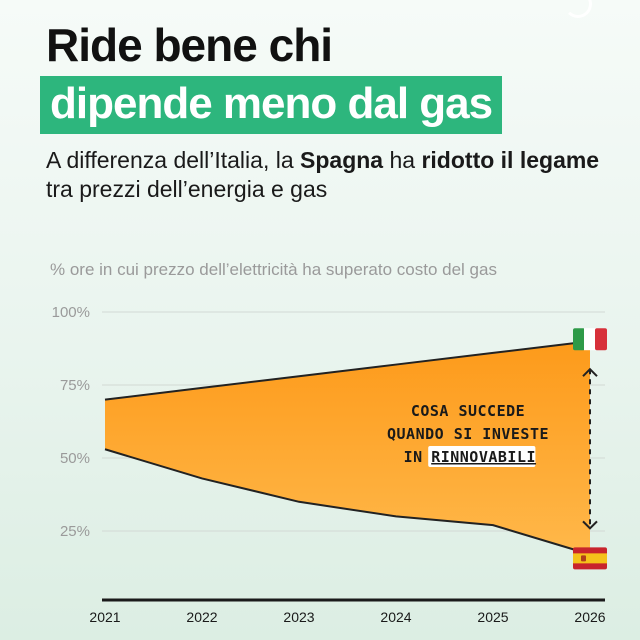  Describe the element at coordinates (173, 160) in the screenshot. I see `subtitle-part: A differenza dell’Italia, la` at that location.